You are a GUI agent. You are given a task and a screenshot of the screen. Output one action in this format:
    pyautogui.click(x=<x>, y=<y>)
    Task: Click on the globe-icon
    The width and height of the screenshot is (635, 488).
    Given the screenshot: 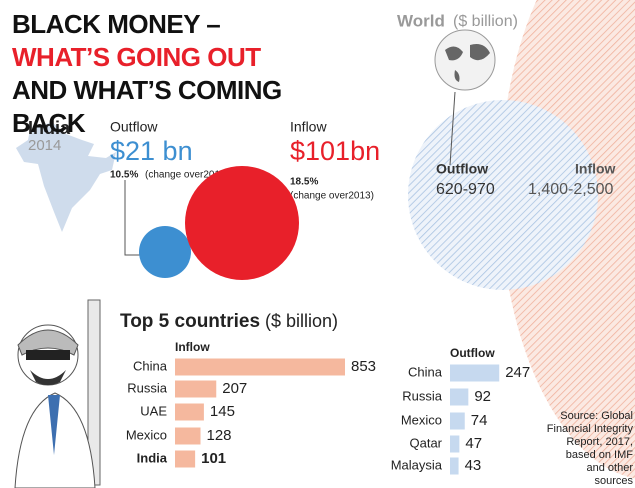 What is the action you would take?
    pyautogui.click(x=465, y=60)
    